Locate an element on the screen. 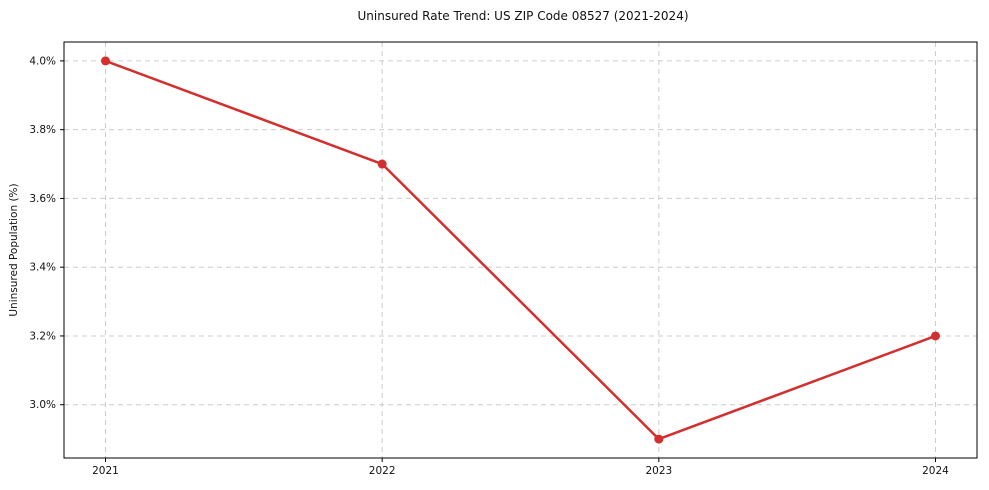 This screenshot has height=490, width=989. y-tick-label: 3.0% is located at coordinates (42, 405).